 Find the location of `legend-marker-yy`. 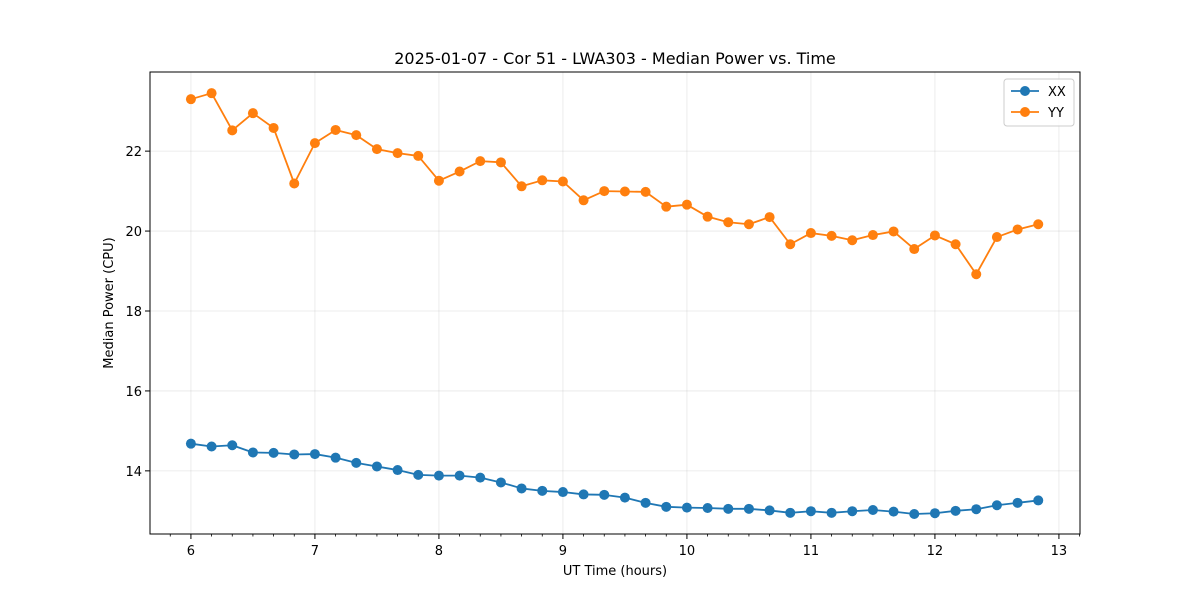

legend-marker-yy is located at coordinates (1025, 112).